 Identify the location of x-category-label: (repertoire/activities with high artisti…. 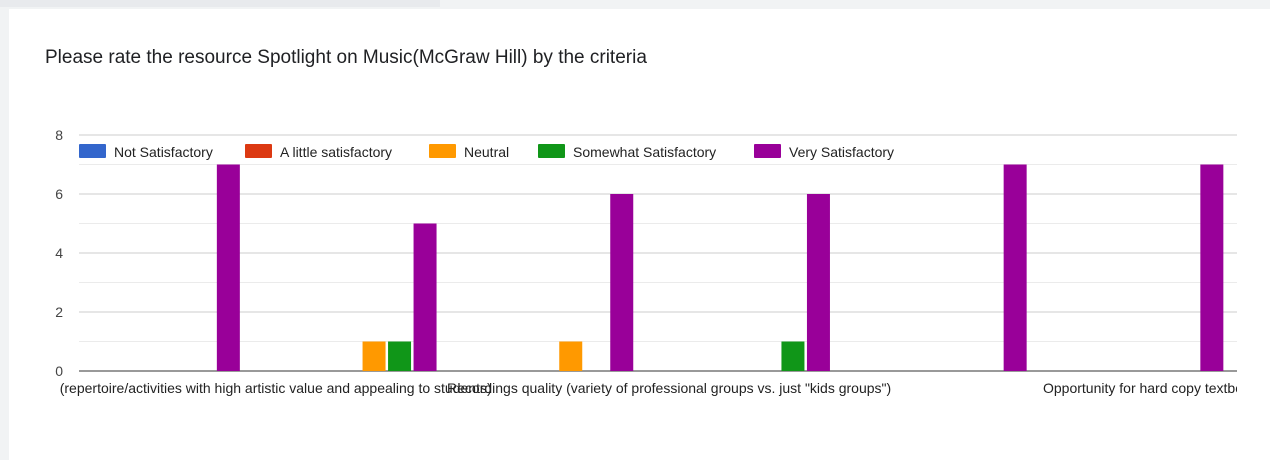
(276, 388).